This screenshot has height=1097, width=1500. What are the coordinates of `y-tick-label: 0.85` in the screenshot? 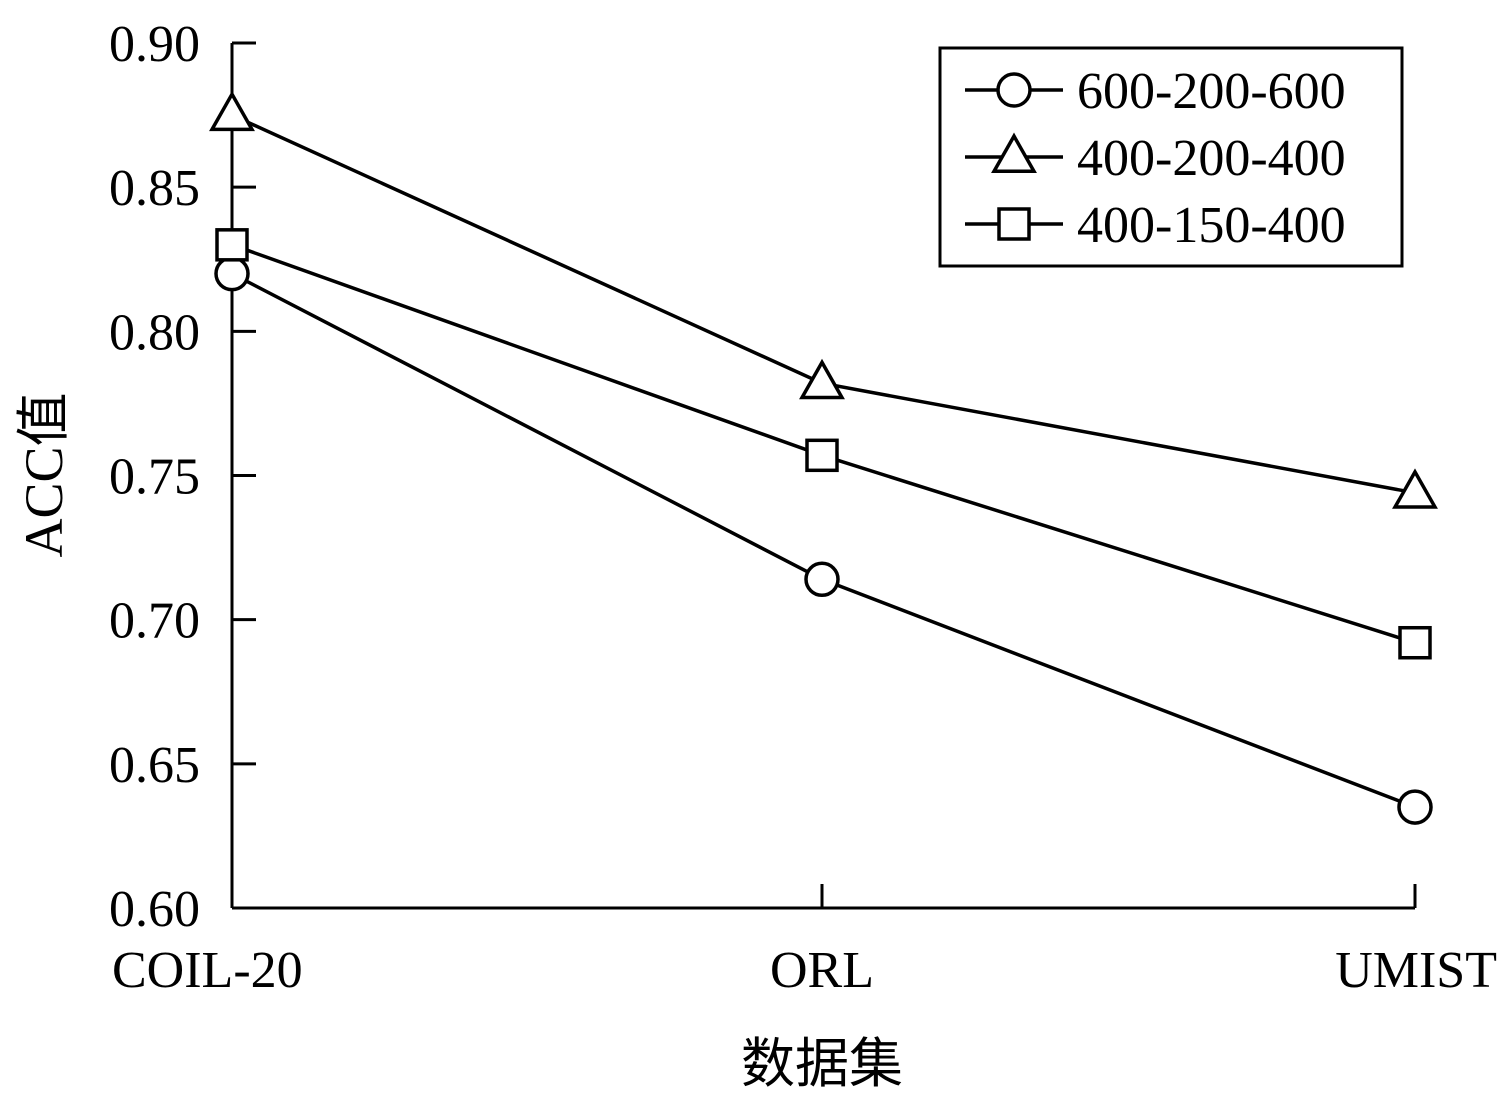 It's located at (154, 188).